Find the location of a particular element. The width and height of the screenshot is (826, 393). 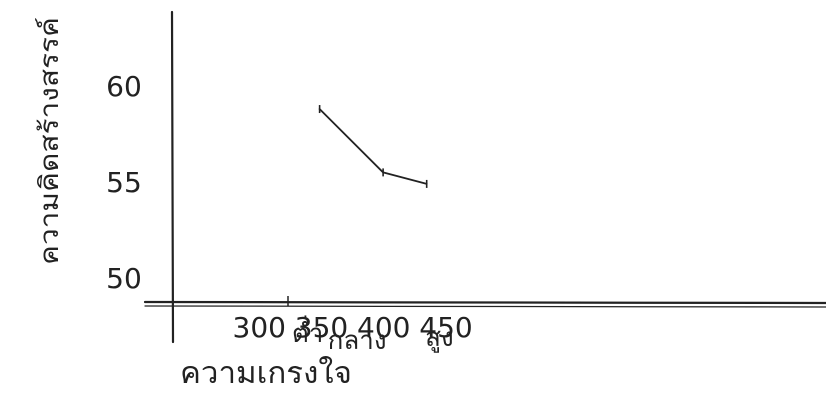

x-tick-label: 350 is located at coordinates (321, 327).